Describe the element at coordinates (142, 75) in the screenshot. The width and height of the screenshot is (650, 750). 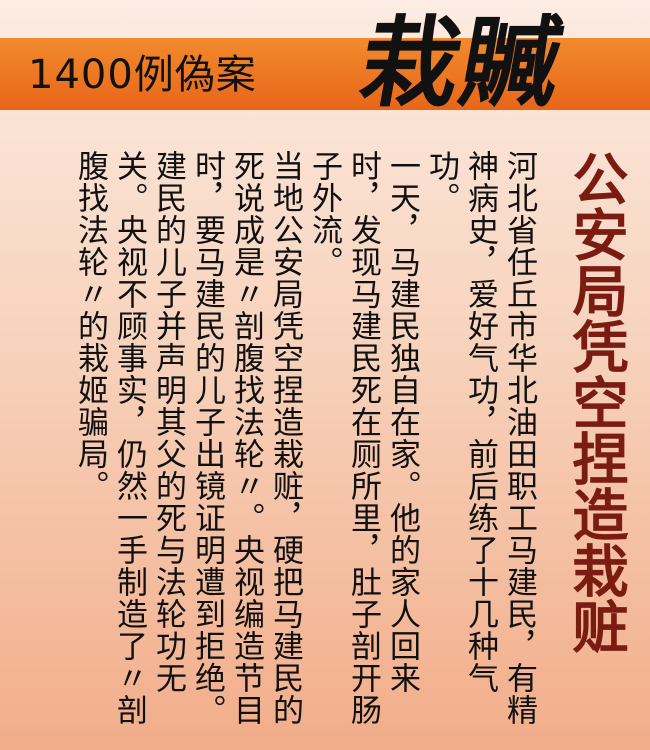
I see `banner-subtitle: 1400例偽案` at that location.